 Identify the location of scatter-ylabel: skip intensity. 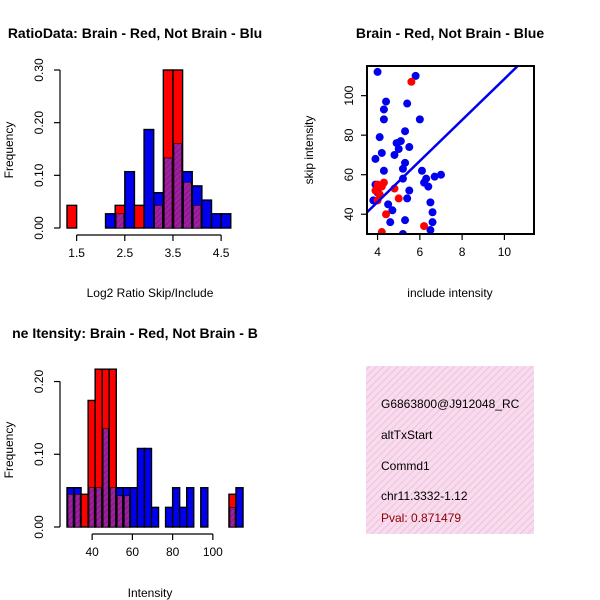
(309, 150).